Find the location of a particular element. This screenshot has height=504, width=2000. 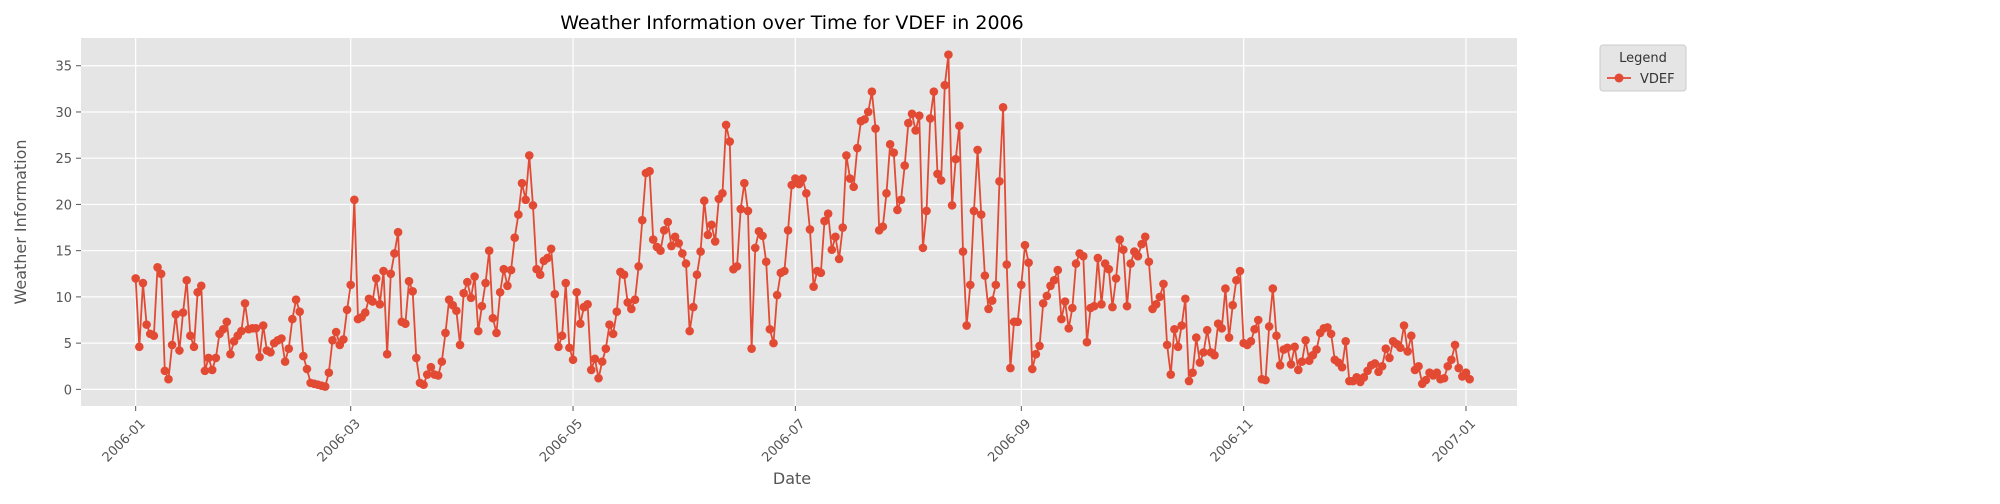

y-tick-label: 0 is located at coordinates (68, 390).